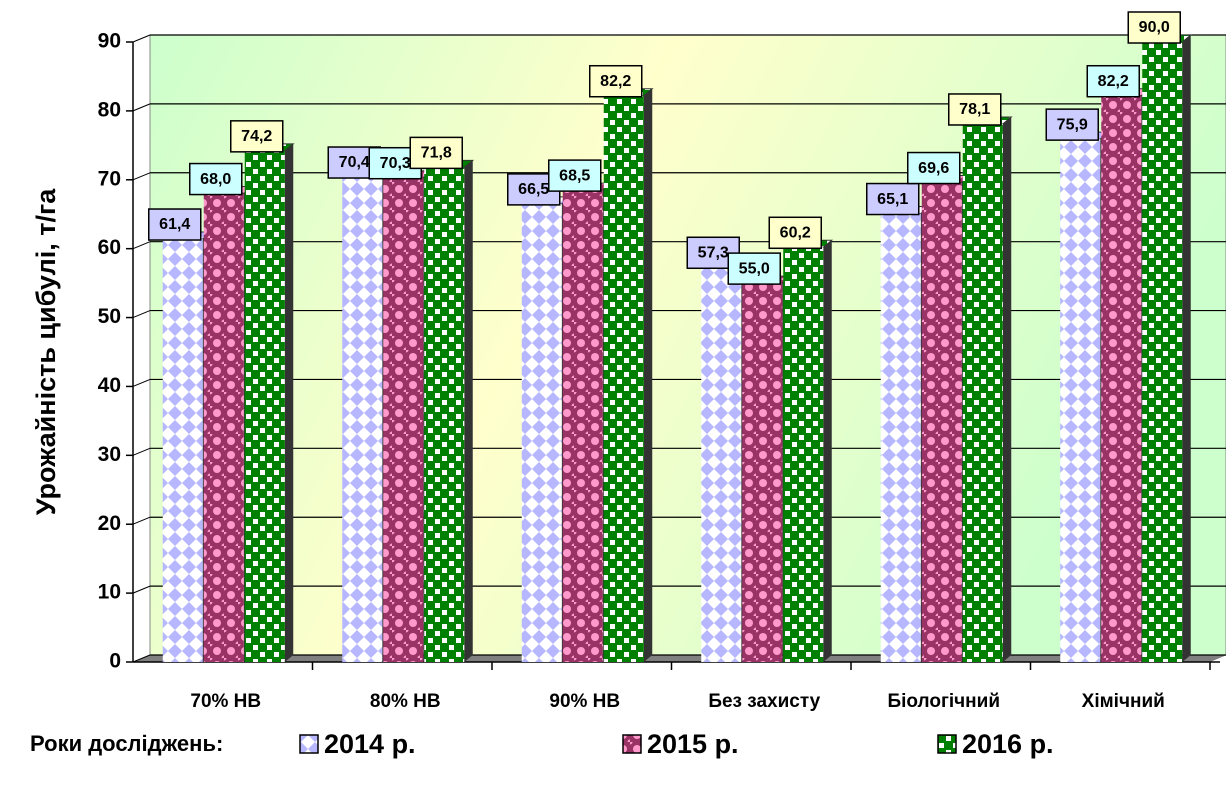  I want to click on x-tick-label: Хімічний, so click(1123, 701).